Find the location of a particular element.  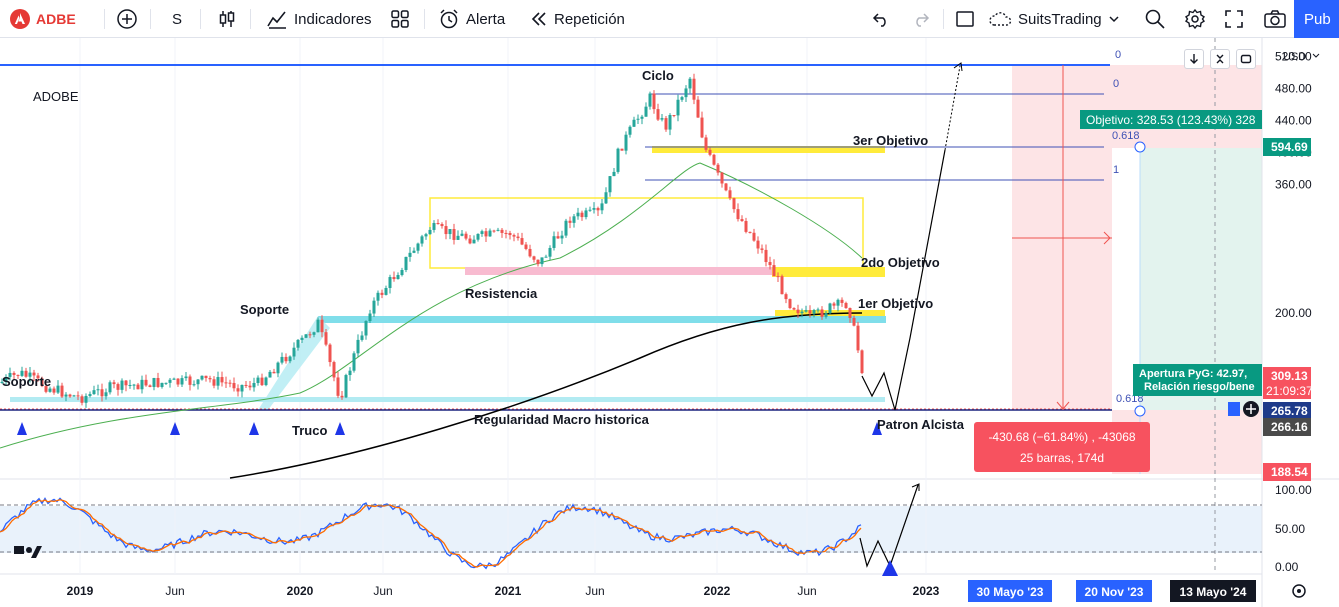

undo-button is located at coordinates (881, 19).